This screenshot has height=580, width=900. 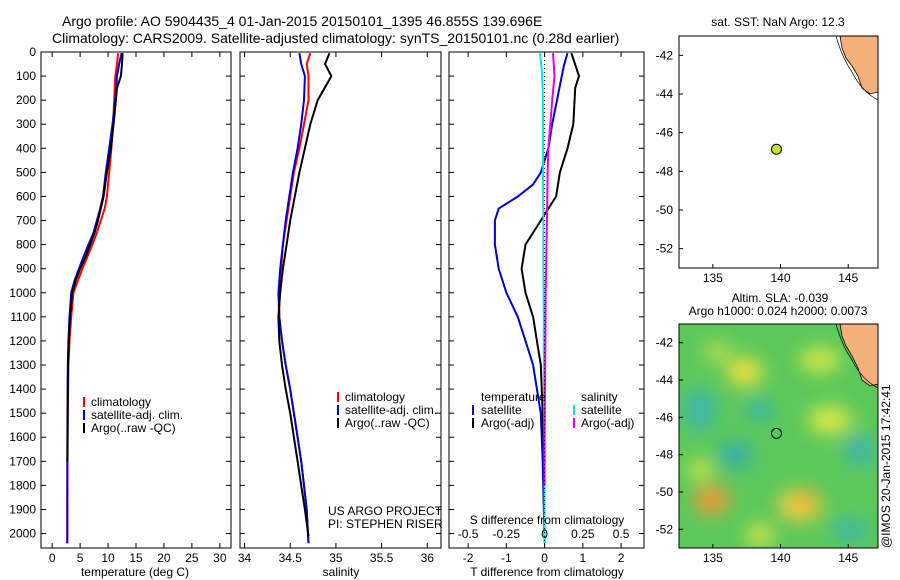 What do you see at coordinates (22, 437) in the screenshot?
I see `y-tick-label: 1600` at bounding box center [22, 437].